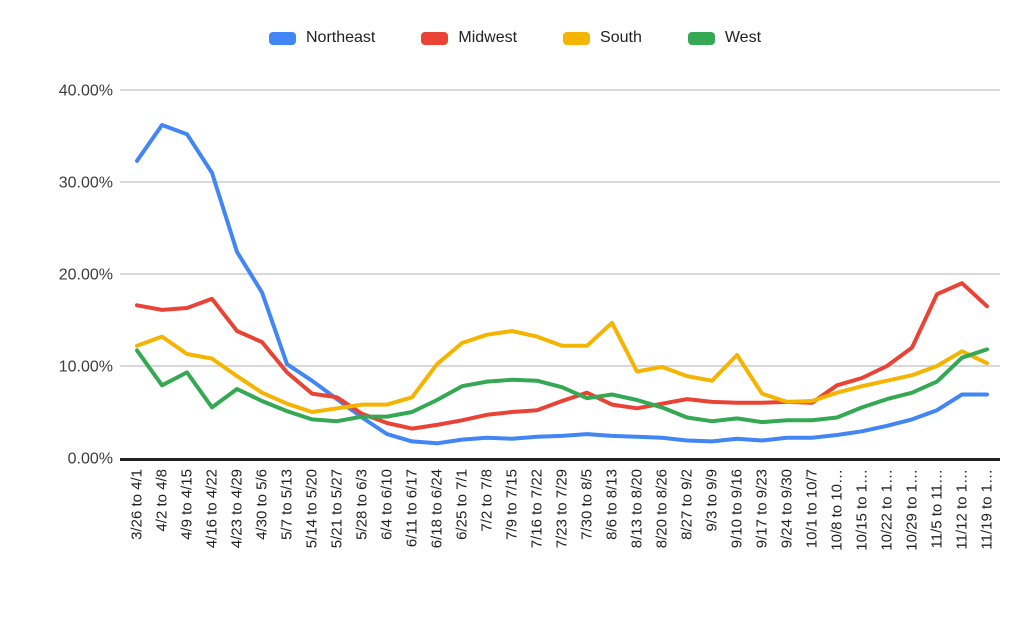  What do you see at coordinates (637, 508) in the screenshot?
I see `x-axis-label: 8/13 to 8/20` at bounding box center [637, 508].